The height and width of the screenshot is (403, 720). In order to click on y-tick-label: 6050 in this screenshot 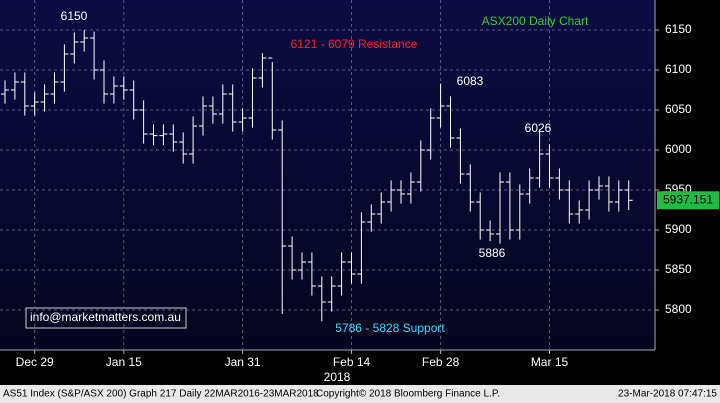, I will do `click(678, 109)`.